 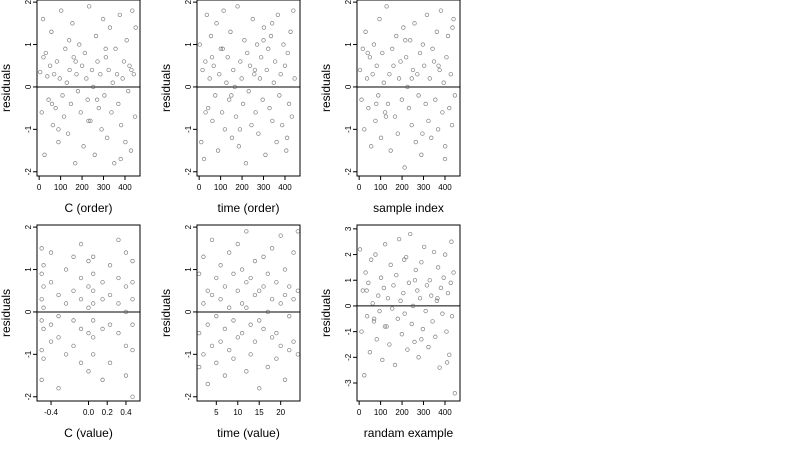 What do you see at coordinates (70, 332) in the screenshot?
I see `panel-c-value: C (value) residuals -0.4 0.0 0.2 0.4 -2 -1 0 1 2` at bounding box center [70, 332].